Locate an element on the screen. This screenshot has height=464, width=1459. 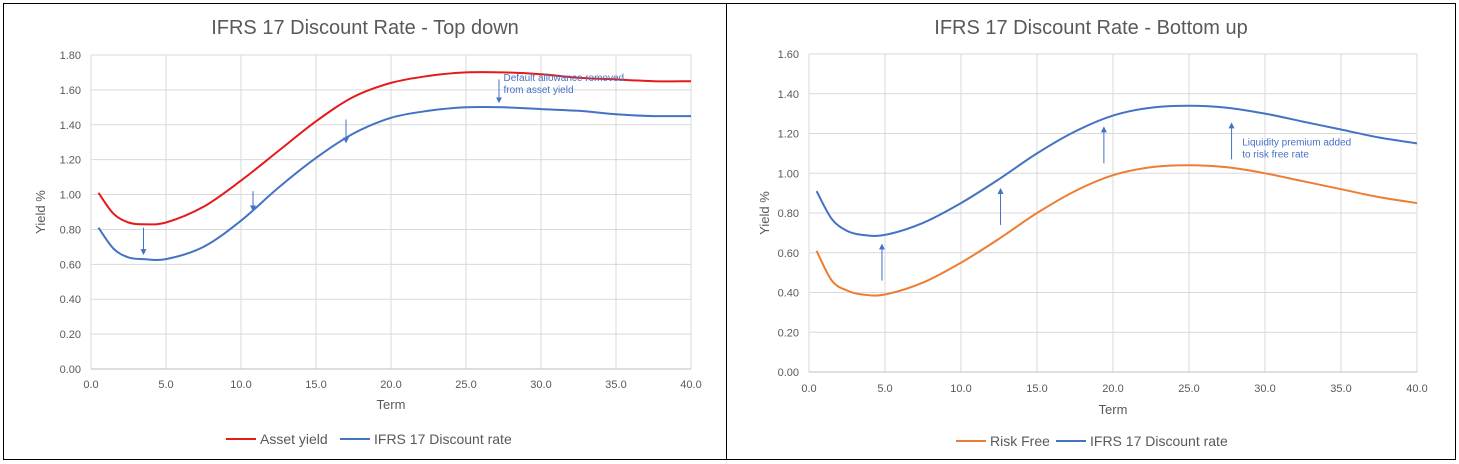
annotation-text: Liquidity premium added to risk free rate is located at coordinates (1296, 148).